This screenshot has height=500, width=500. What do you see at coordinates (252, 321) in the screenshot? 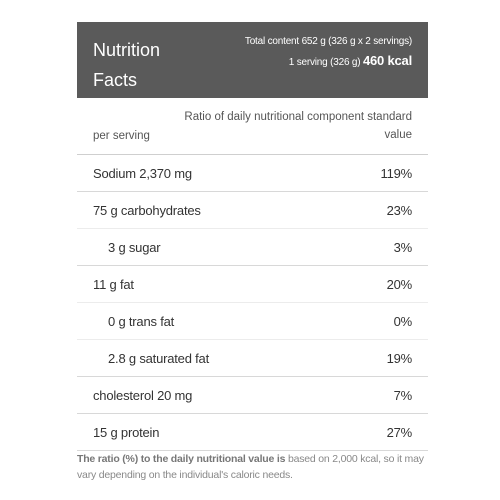
I see `table-row: 0 g trans fat 0%` at bounding box center [252, 321].